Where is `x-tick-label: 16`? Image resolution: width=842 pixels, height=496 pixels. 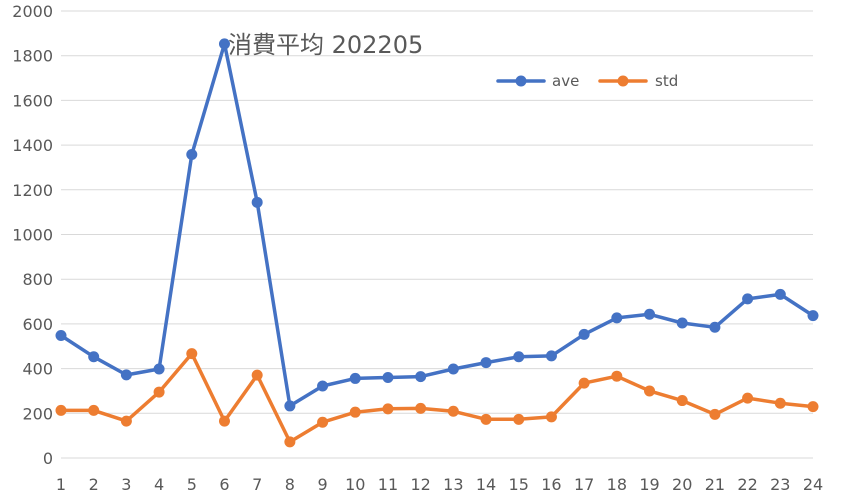
x-tick-label: 16 is located at coordinates (551, 484).